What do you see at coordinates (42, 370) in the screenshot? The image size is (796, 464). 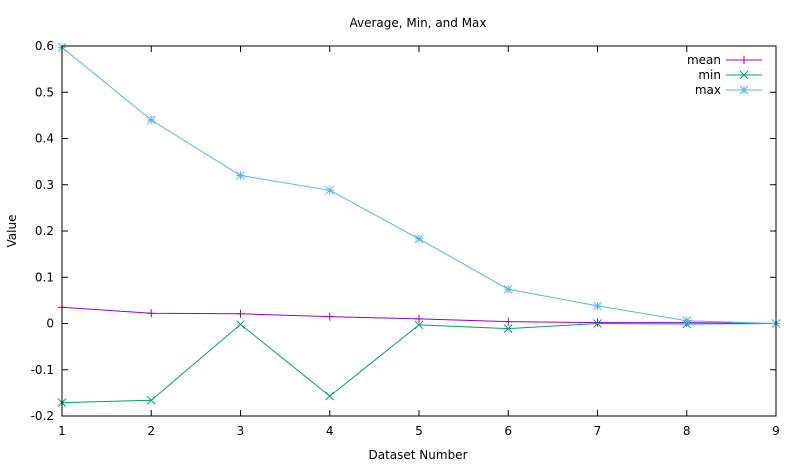 I see `y-tick-label: -0.1` at bounding box center [42, 370].